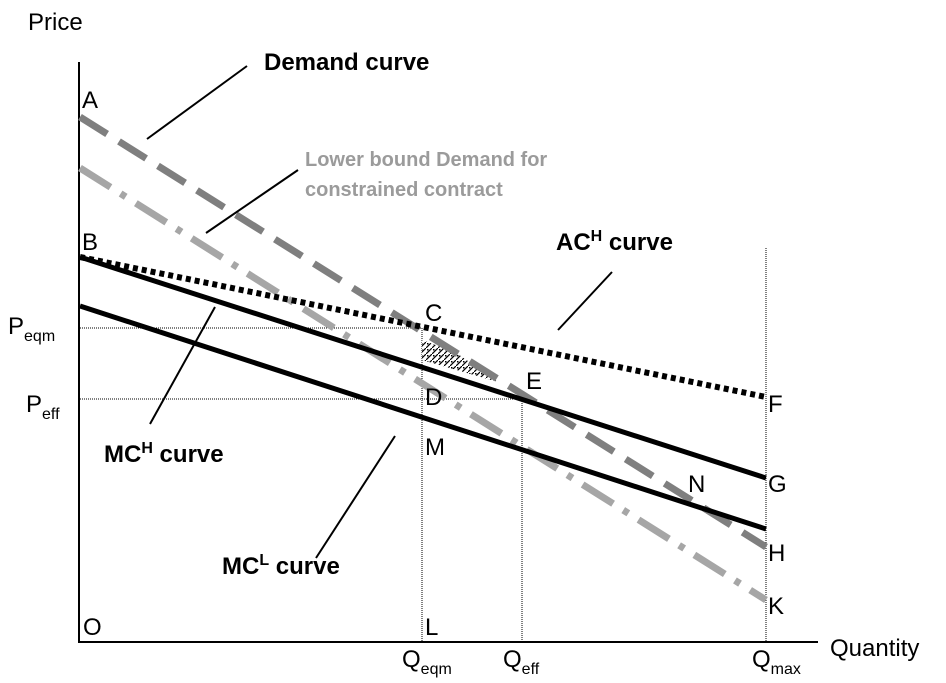 This screenshot has height=683, width=946. Describe the element at coordinates (776, 553) in the screenshot. I see `point-h-label: H` at that location.